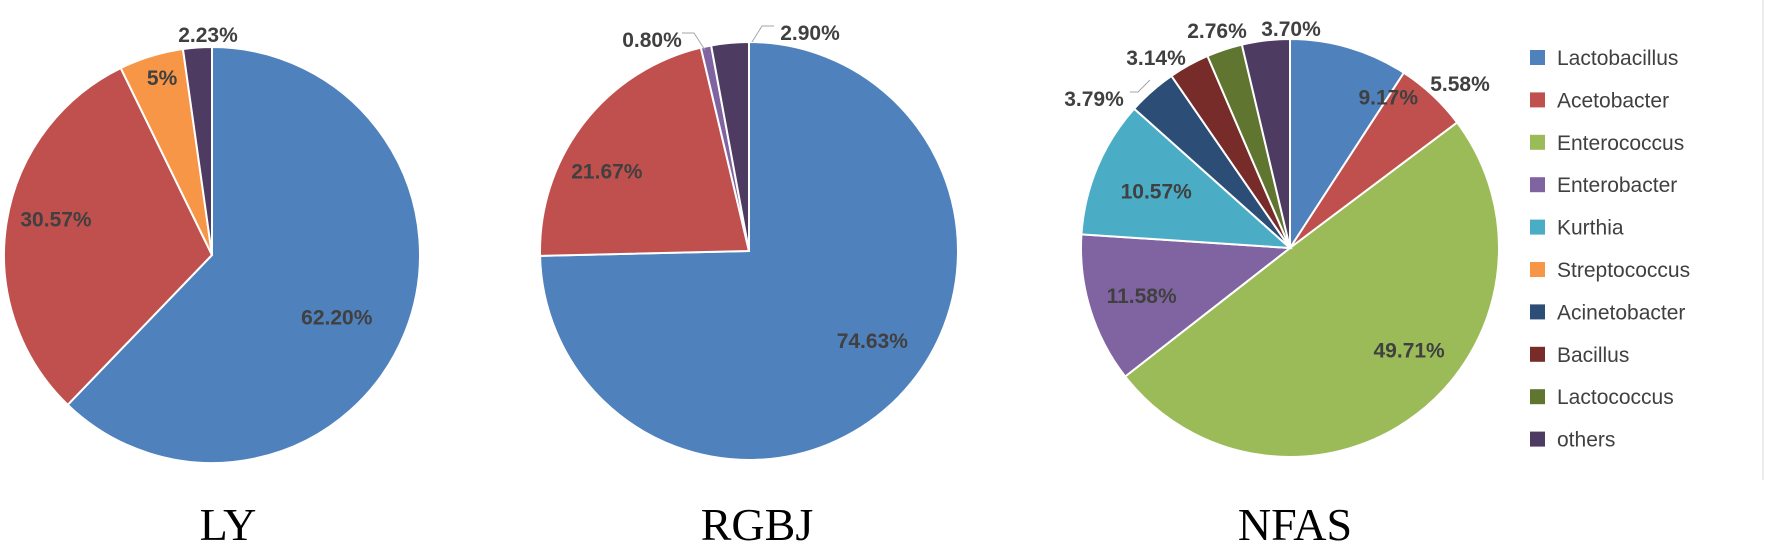 This screenshot has height=545, width=1768. I want to click on slice-label-lactobacillus: 9.17%, so click(1388, 98).